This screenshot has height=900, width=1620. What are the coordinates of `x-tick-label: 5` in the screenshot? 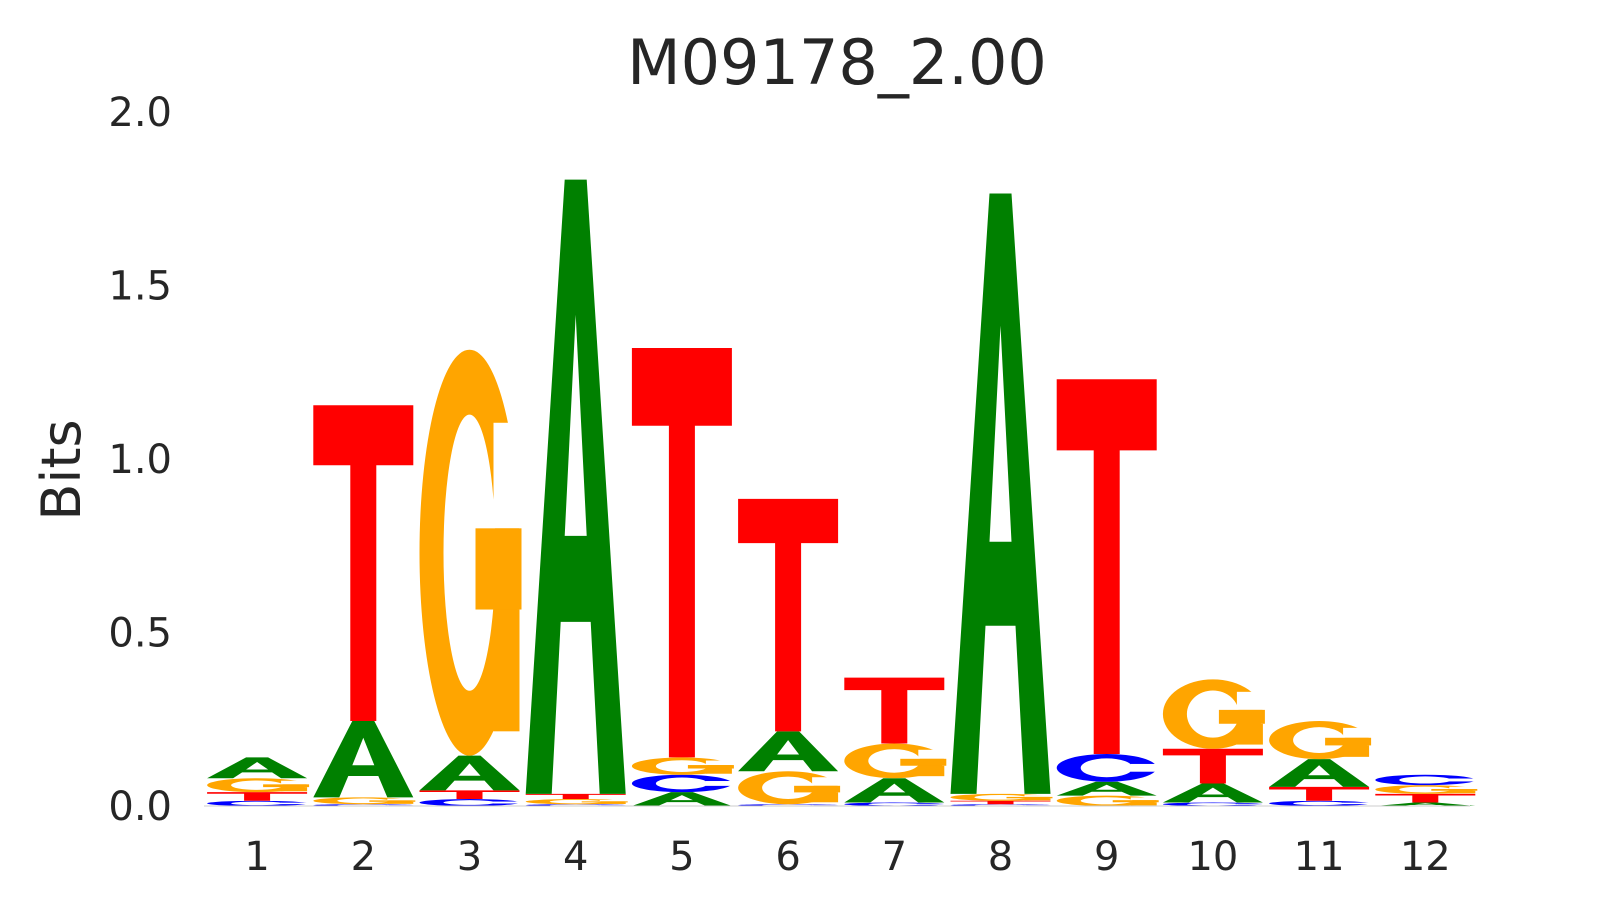 It's located at (681, 857).